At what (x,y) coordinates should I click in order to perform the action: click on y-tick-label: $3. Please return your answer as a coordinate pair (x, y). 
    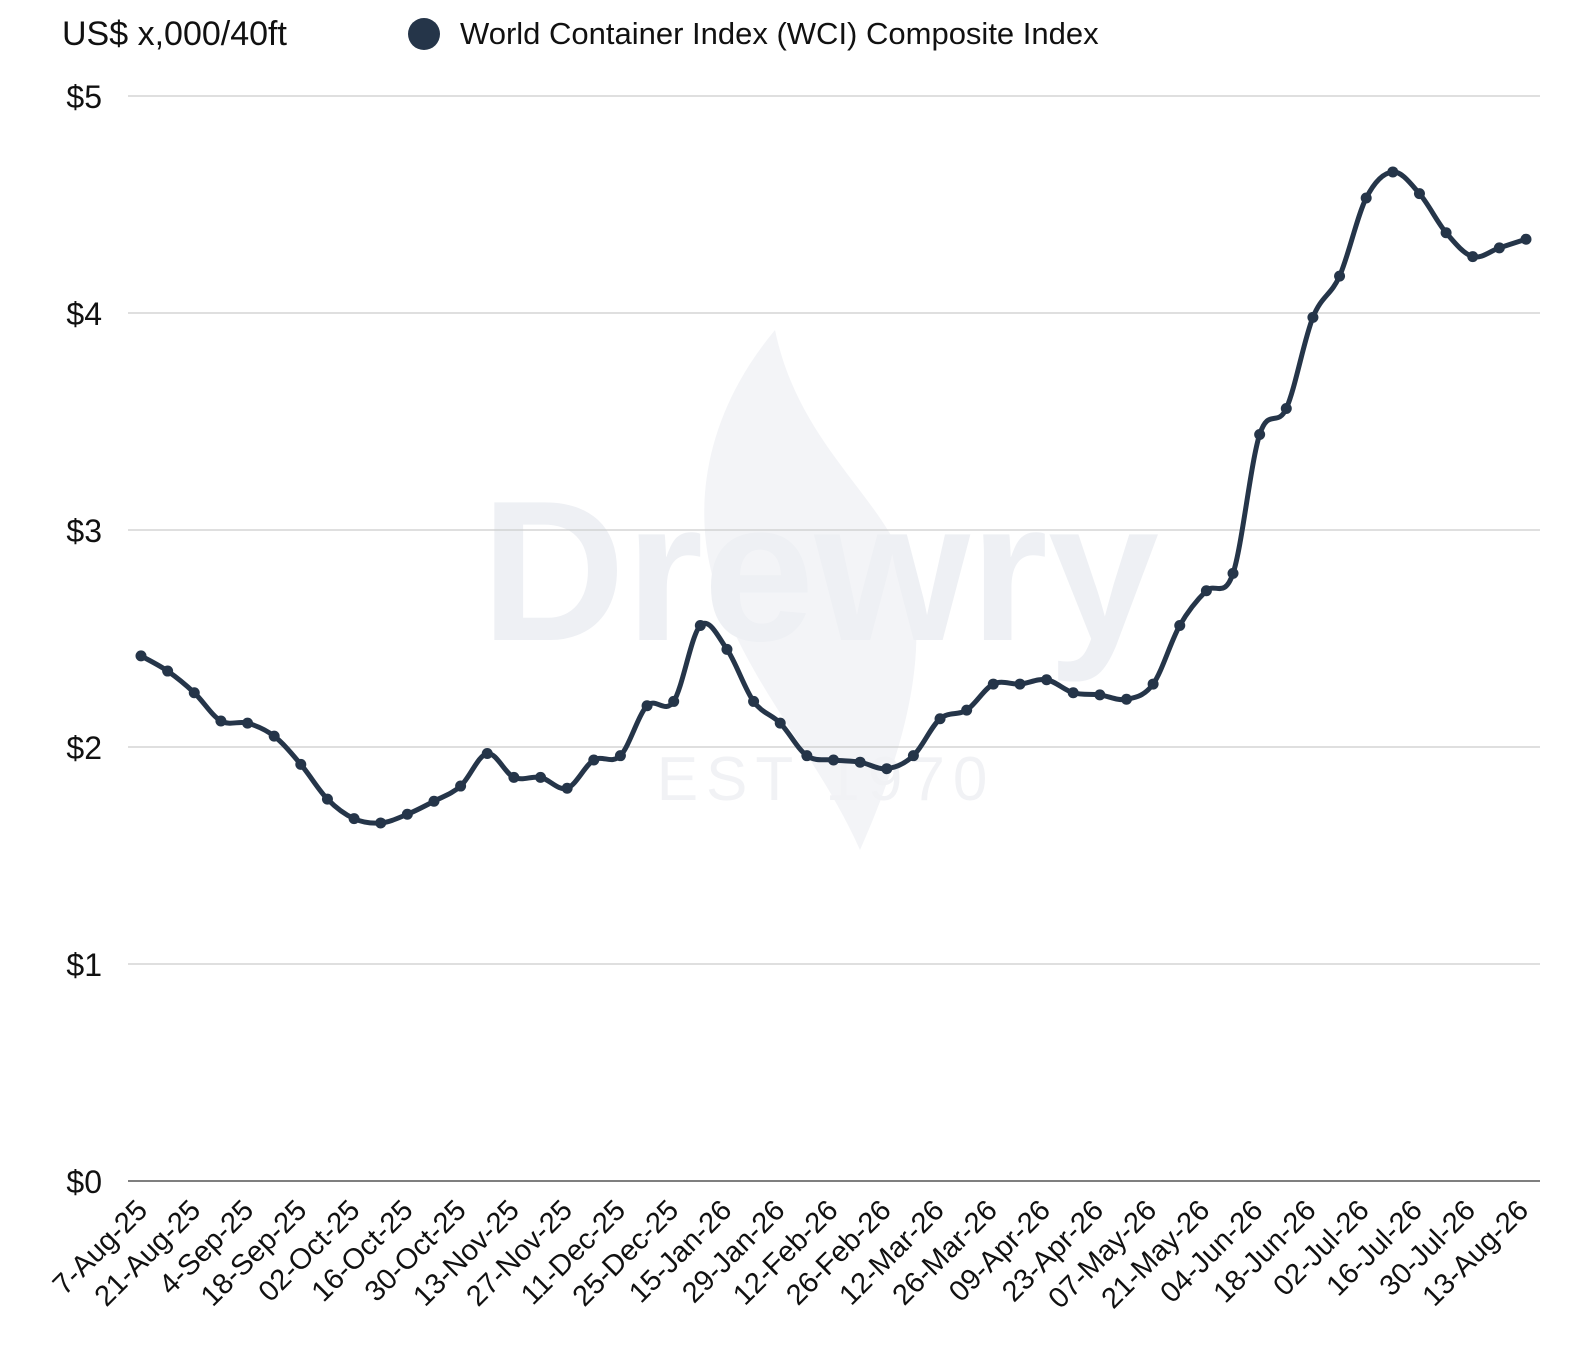
    Looking at the image, I should click on (84, 531).